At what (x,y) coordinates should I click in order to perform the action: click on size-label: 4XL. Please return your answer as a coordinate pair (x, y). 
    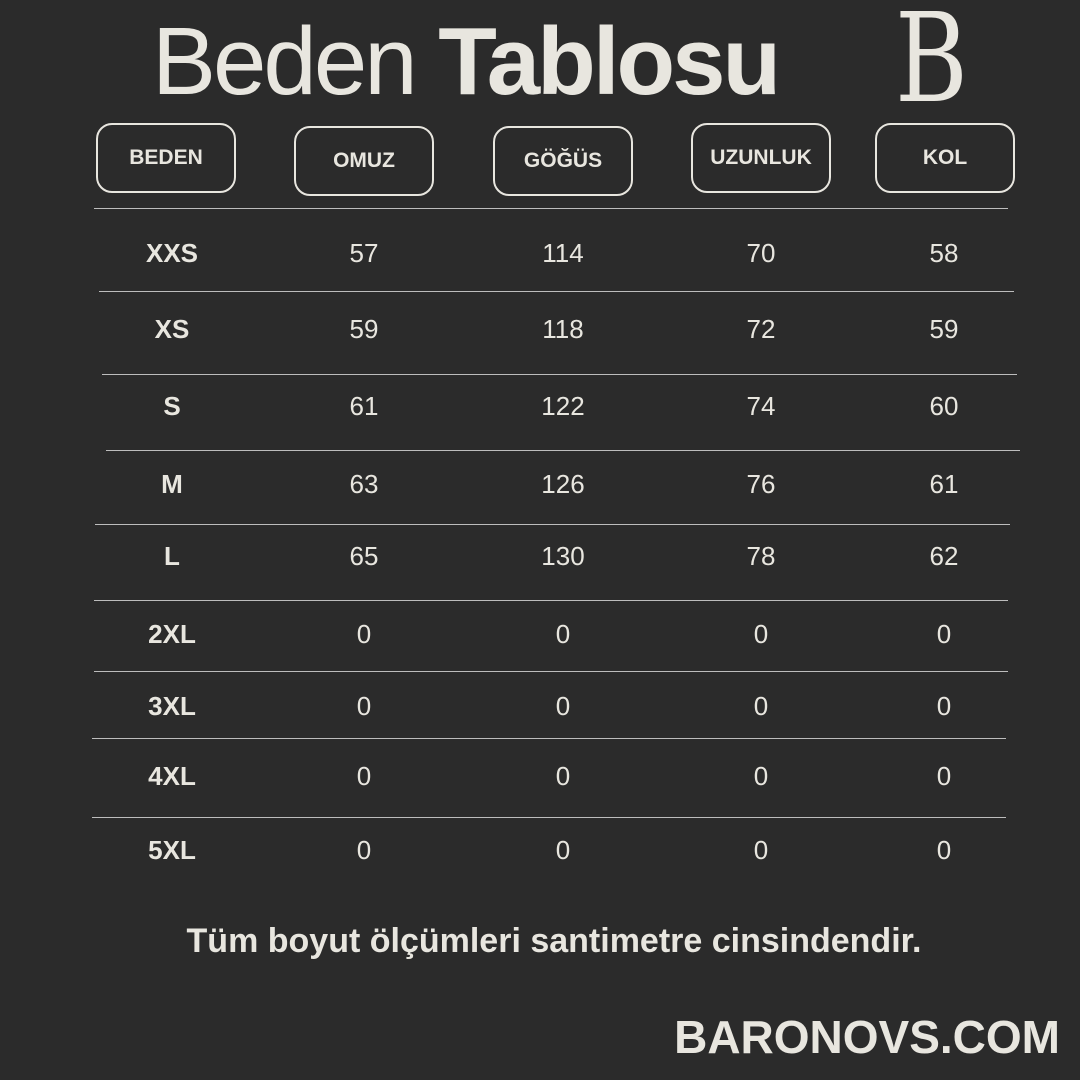
    Looking at the image, I should click on (172, 776).